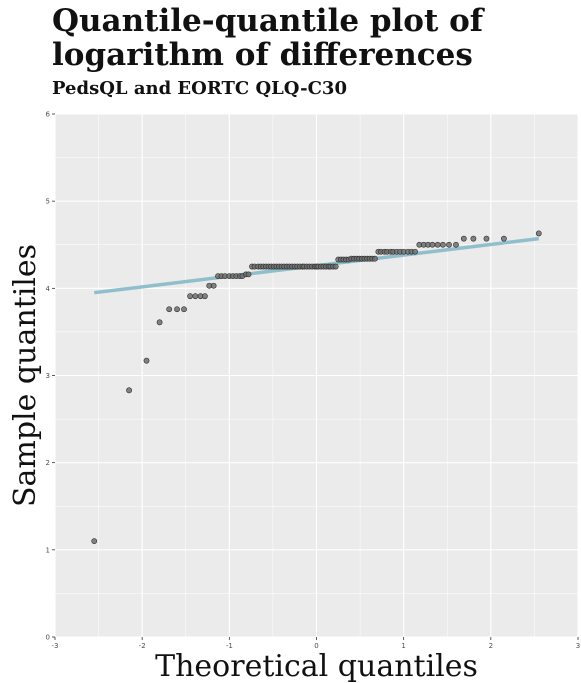  I want to click on y-tick-label: 6, so click(48, 115).